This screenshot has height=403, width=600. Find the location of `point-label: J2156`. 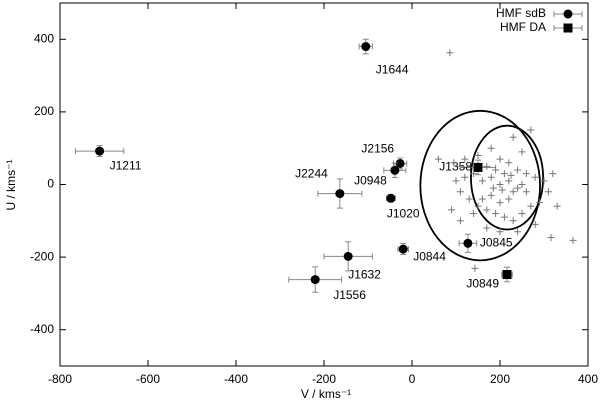

point-label: J2156 is located at coordinates (377, 149).